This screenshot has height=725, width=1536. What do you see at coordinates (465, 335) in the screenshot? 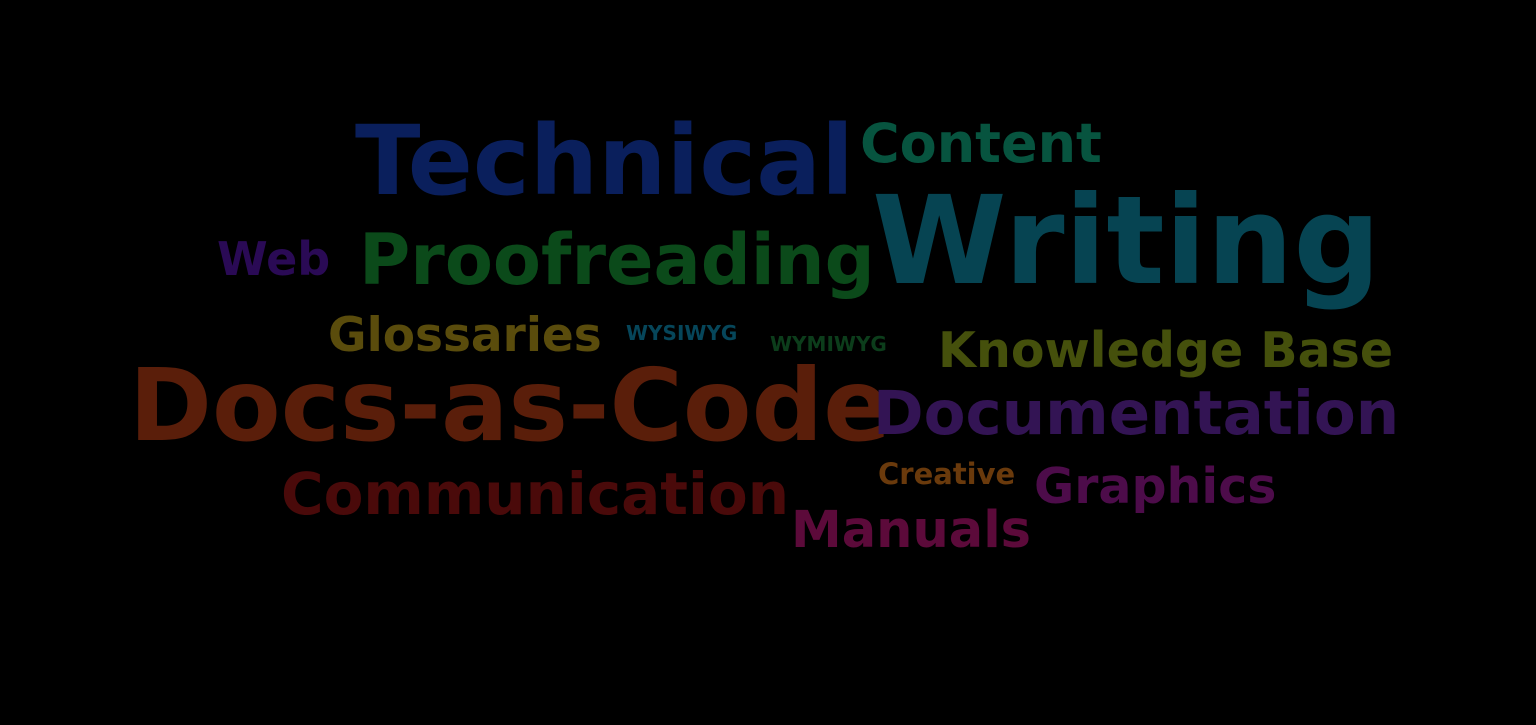
I see `word-glossaries: Glossaries` at bounding box center [465, 335].